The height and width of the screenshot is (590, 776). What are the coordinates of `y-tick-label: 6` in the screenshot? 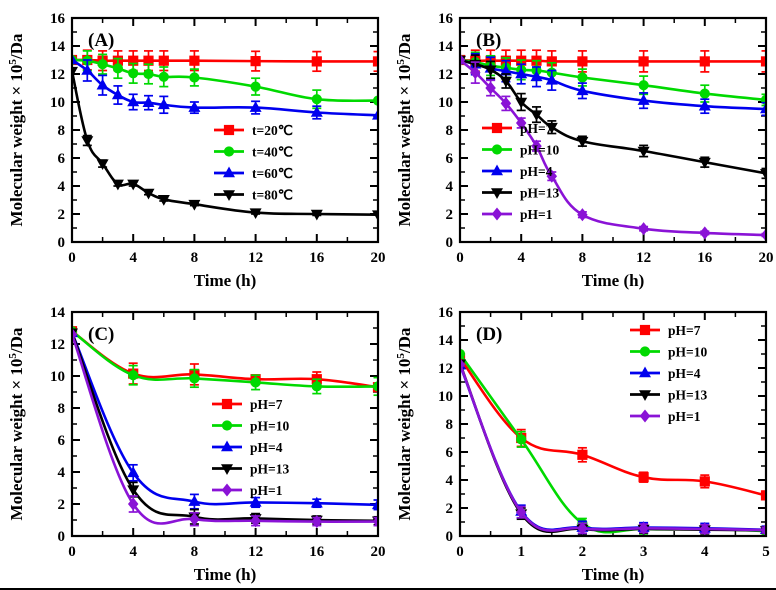 It's located at (62, 441).